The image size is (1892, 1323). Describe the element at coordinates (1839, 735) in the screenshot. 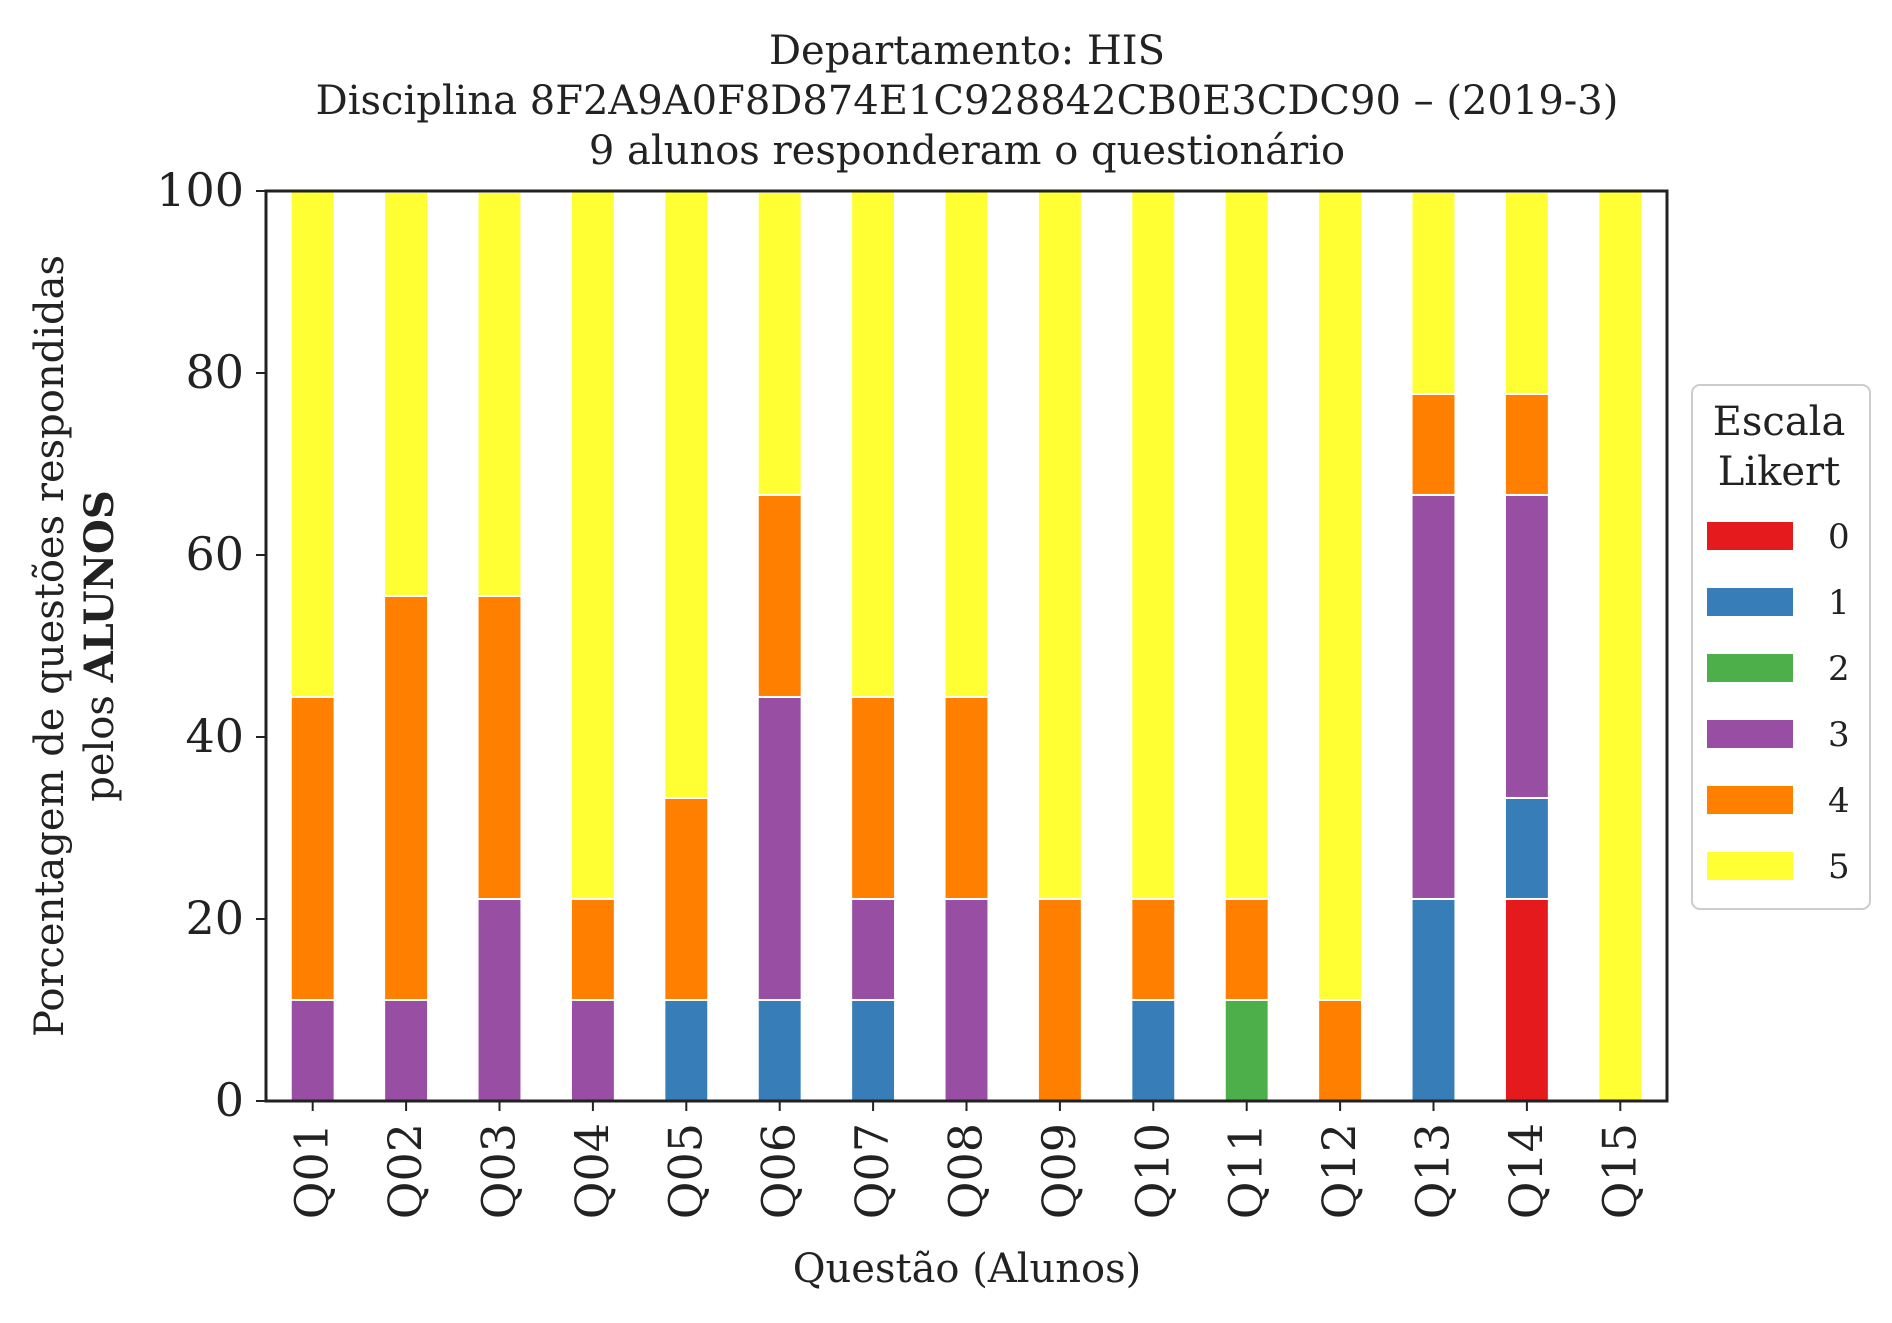

I see `legend-label-3: 3` at that location.